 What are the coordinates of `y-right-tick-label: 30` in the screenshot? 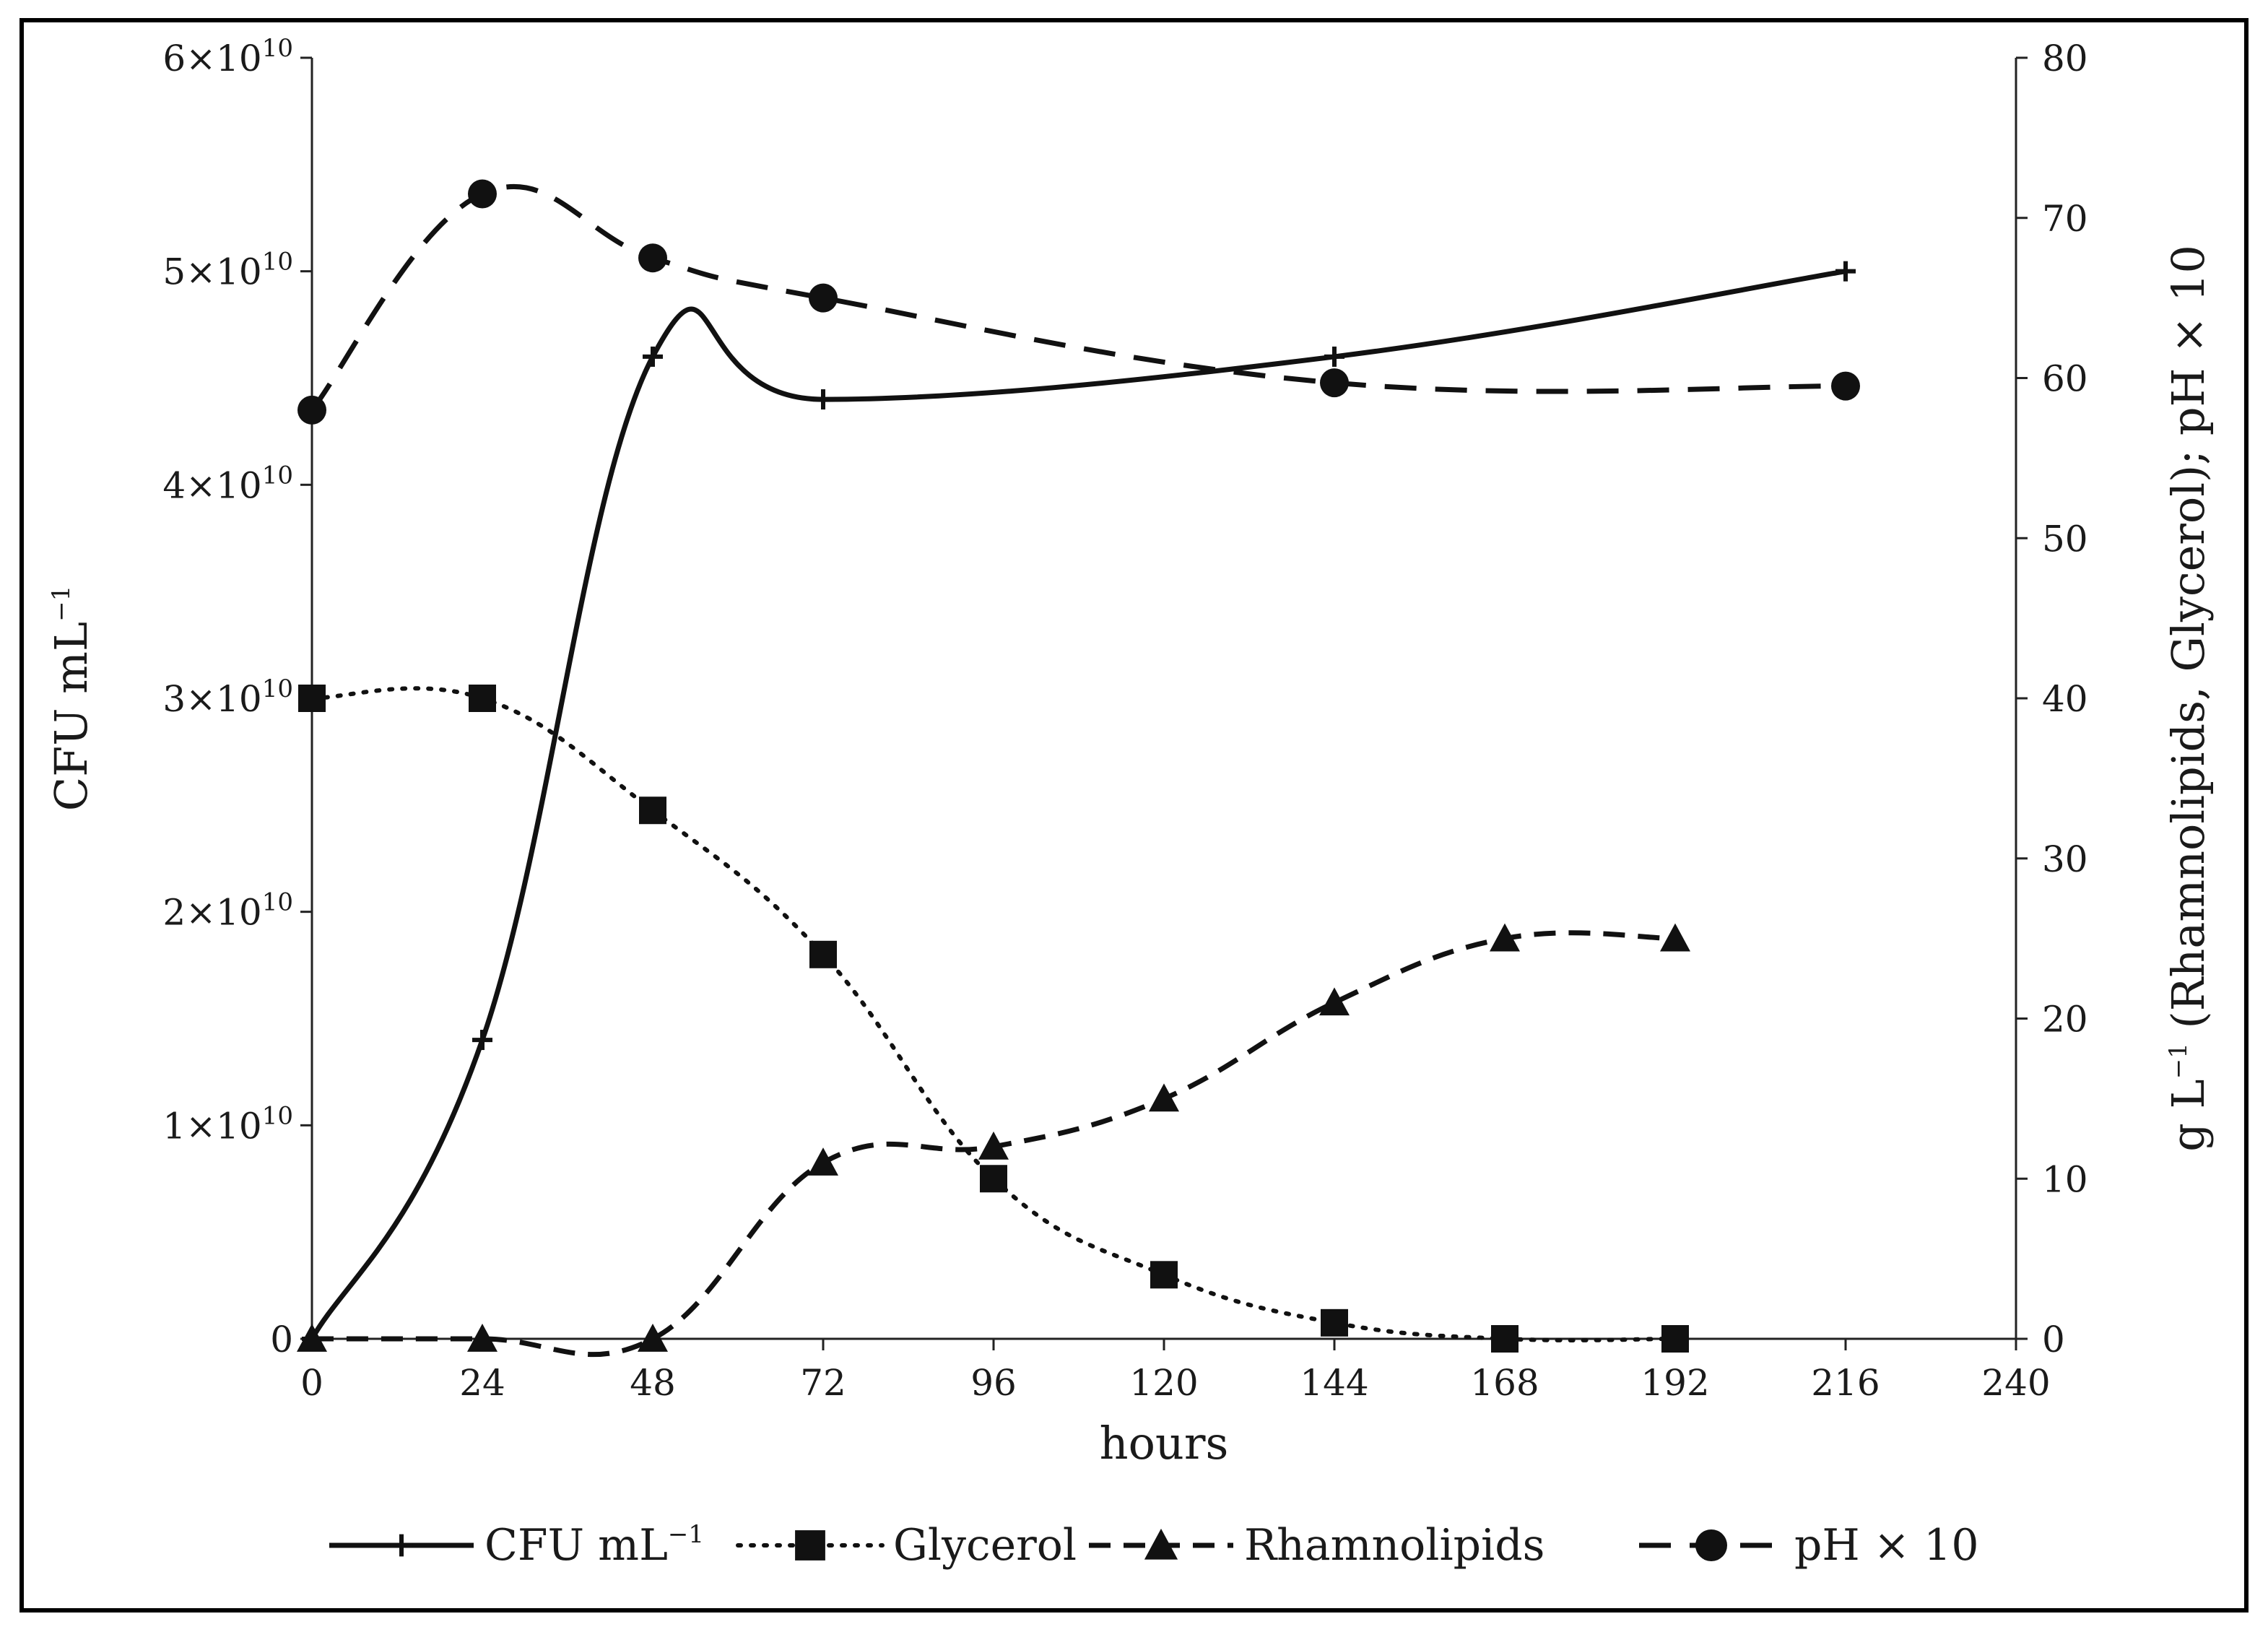 It's located at (2065, 859).